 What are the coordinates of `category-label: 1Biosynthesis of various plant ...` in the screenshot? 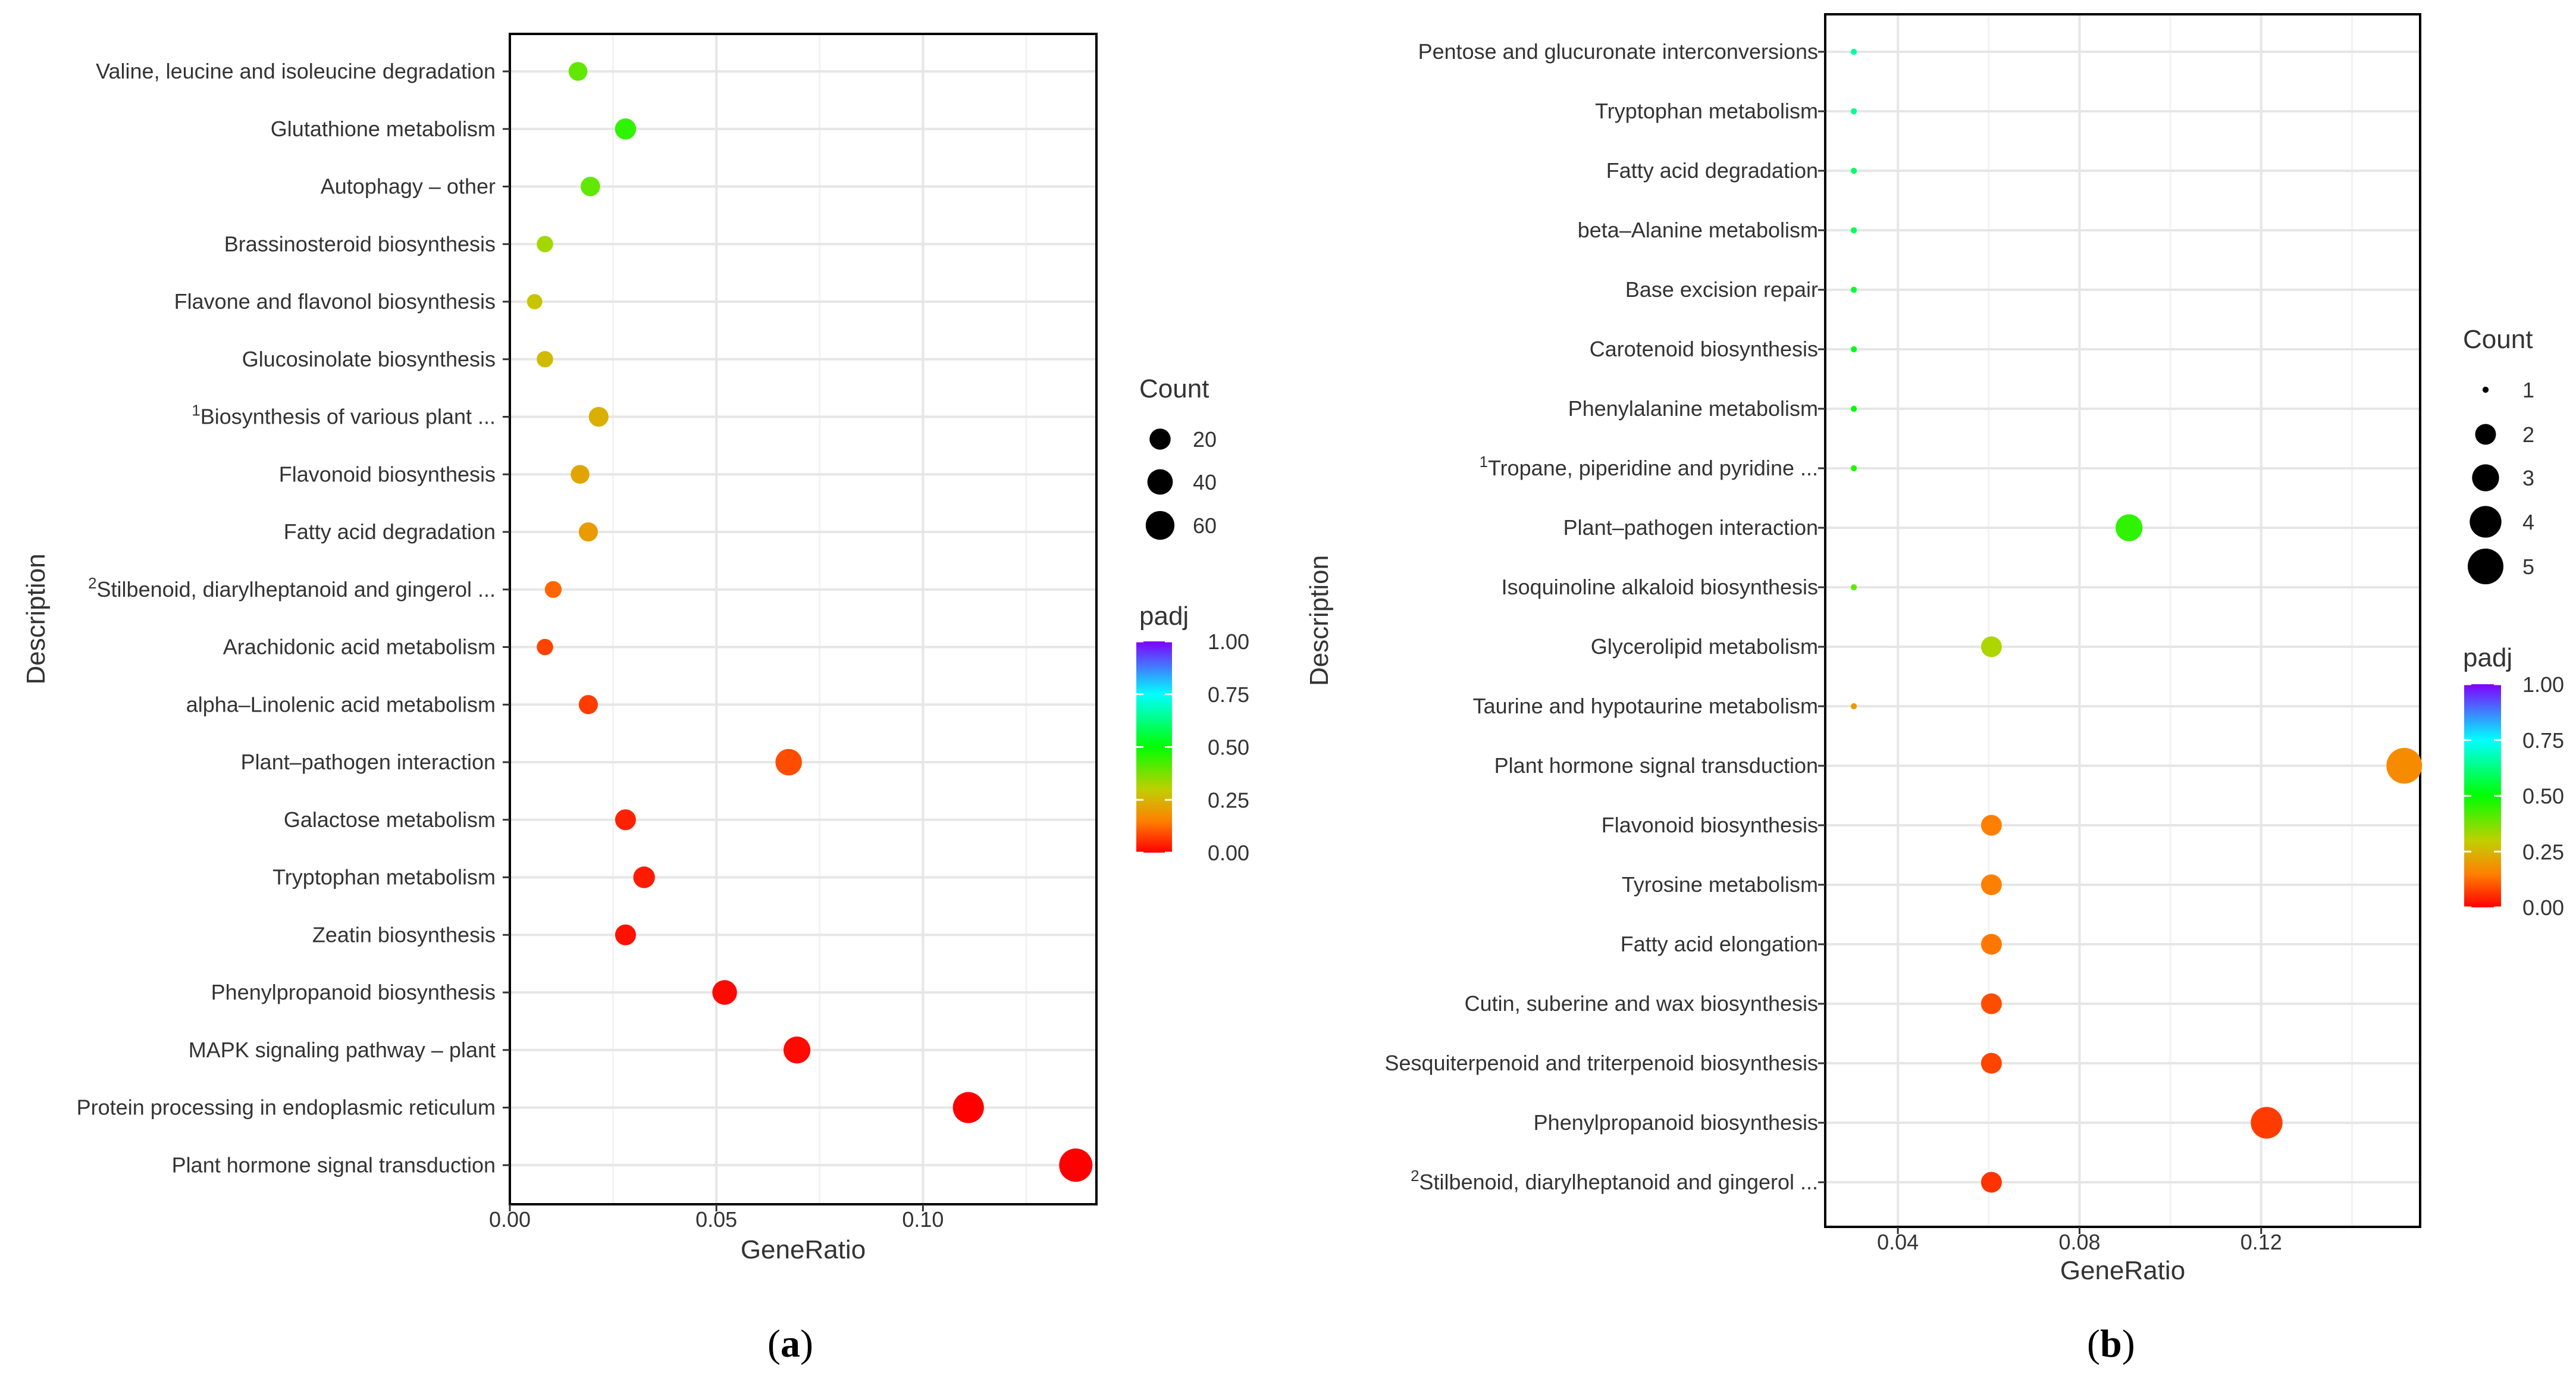 It's located at (344, 416).